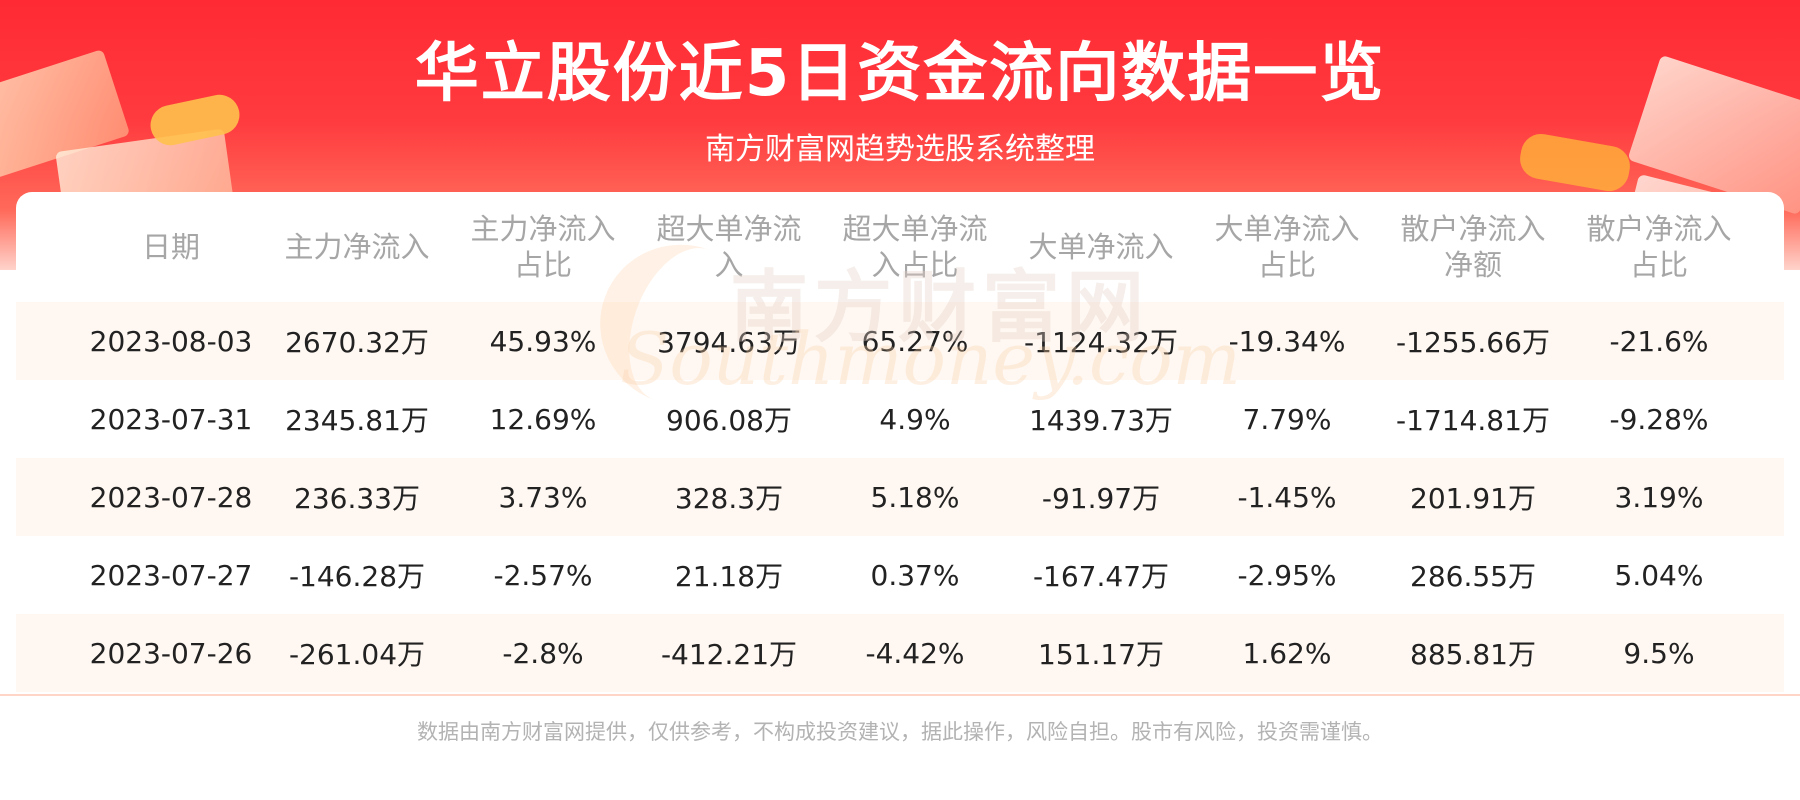  Describe the element at coordinates (1659, 653) in the screenshot. I see `table-cell-retail-ratio: 9.5%` at that location.